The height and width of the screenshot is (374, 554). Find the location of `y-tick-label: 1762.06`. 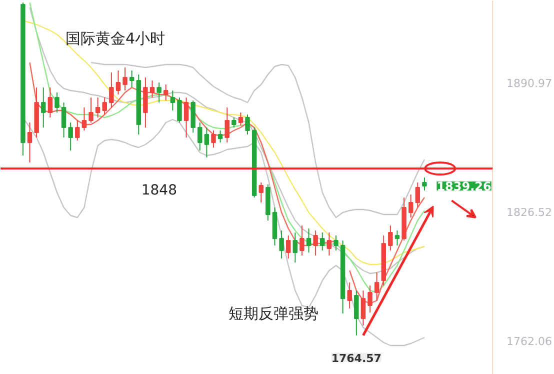

y-tick-label: 1762.06 is located at coordinates (529, 341).